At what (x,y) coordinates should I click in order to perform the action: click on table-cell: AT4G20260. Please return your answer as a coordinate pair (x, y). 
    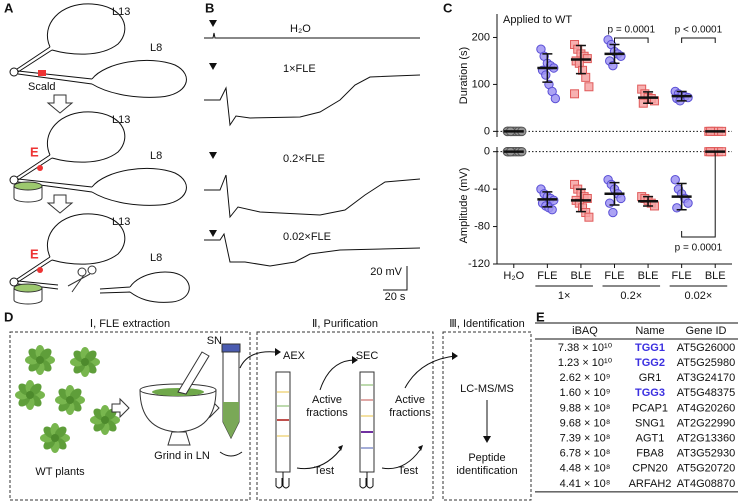
    Looking at the image, I should click on (706, 408).